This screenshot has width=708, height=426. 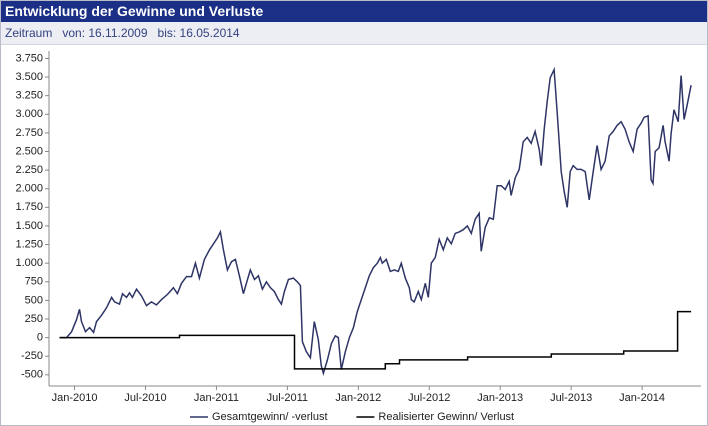 I want to click on y-tick-label: 1.000, so click(x=29, y=263).